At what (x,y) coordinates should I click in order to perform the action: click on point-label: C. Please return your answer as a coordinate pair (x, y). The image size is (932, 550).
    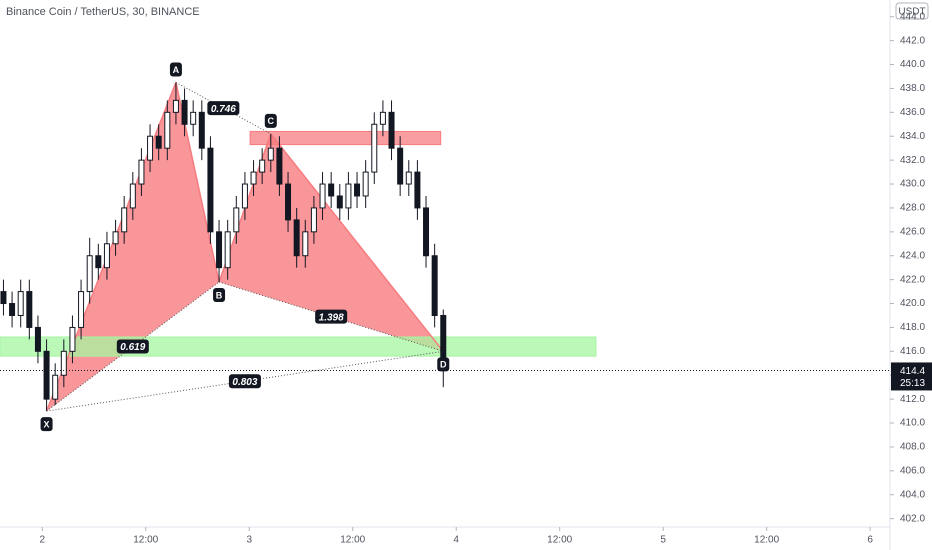
    Looking at the image, I should click on (271, 121).